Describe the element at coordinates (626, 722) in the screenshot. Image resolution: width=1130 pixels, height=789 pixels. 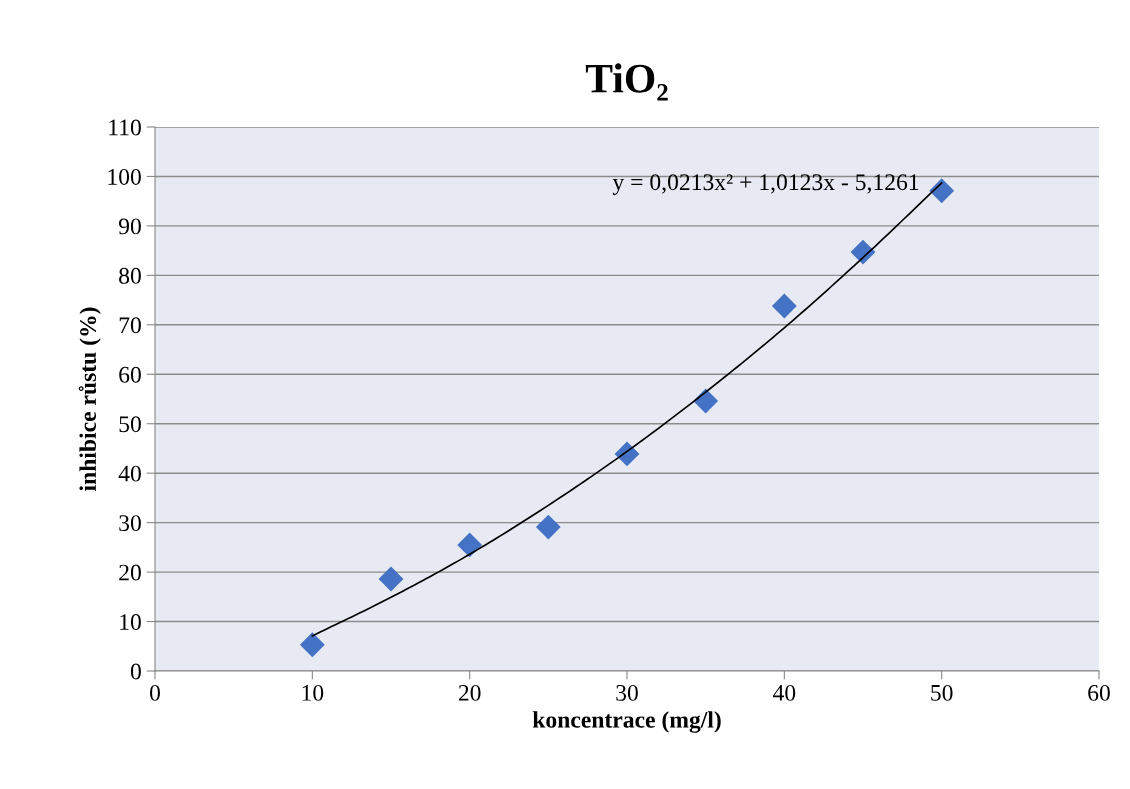
I see `x-axis-title: koncentrace (mg/l)` at that location.